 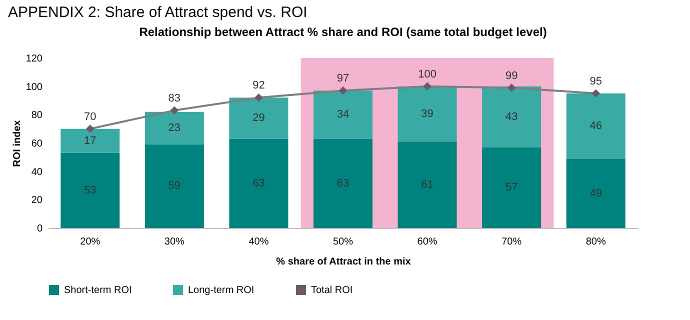 What do you see at coordinates (34, 87) in the screenshot?
I see `y-tick-label: 100` at bounding box center [34, 87].